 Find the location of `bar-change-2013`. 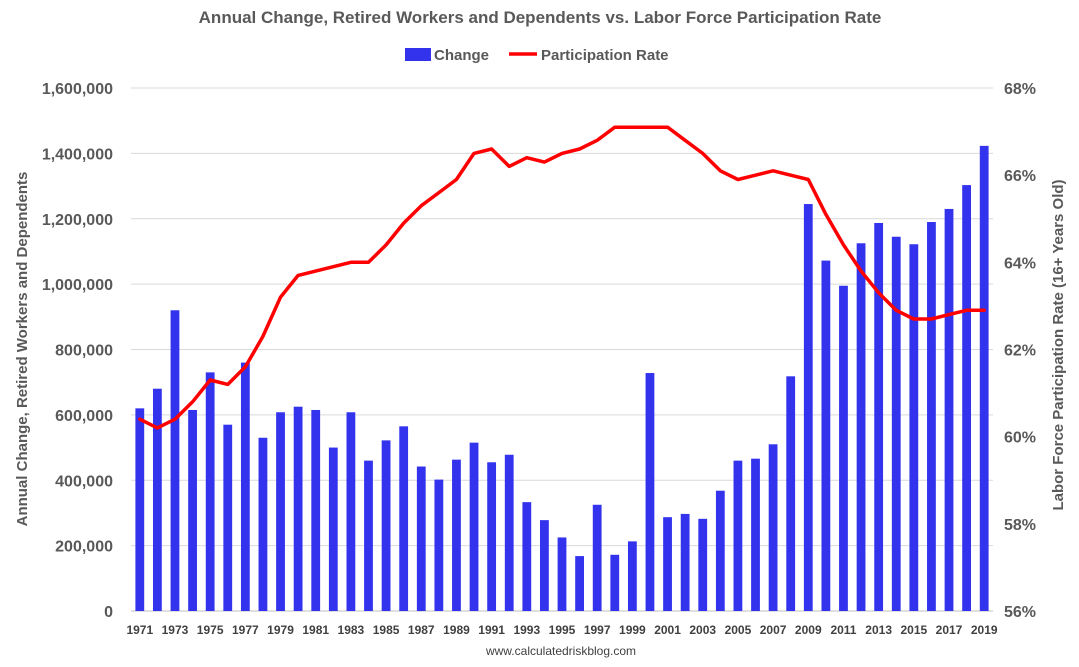

bar-change-2013 is located at coordinates (879, 416).